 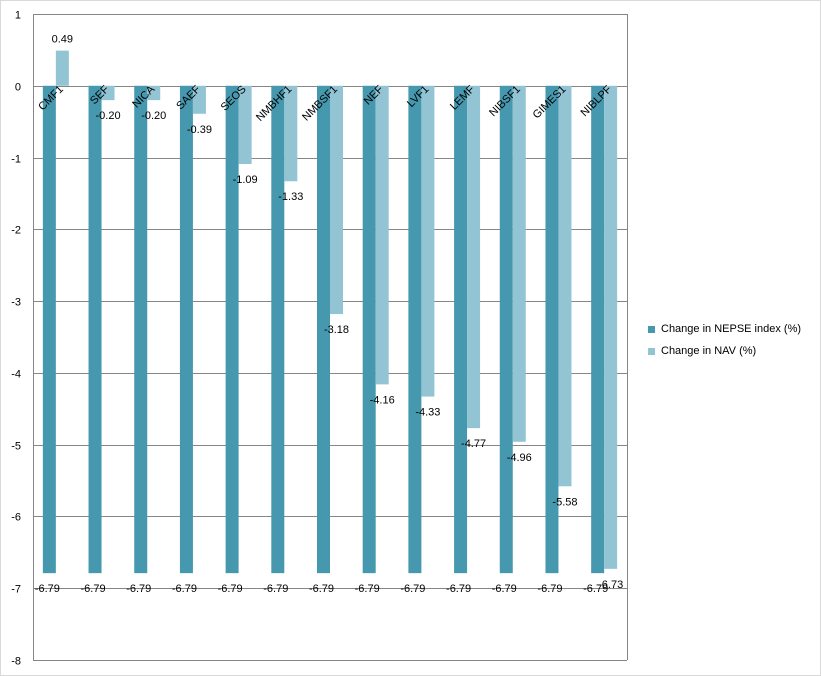 I want to click on y-tick-label: -6, so click(x=16, y=518).